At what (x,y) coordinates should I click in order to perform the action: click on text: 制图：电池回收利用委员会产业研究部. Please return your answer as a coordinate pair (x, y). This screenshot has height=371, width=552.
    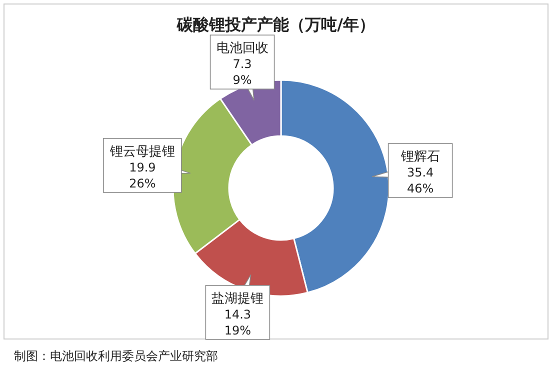
    Looking at the image, I should click on (116, 356).